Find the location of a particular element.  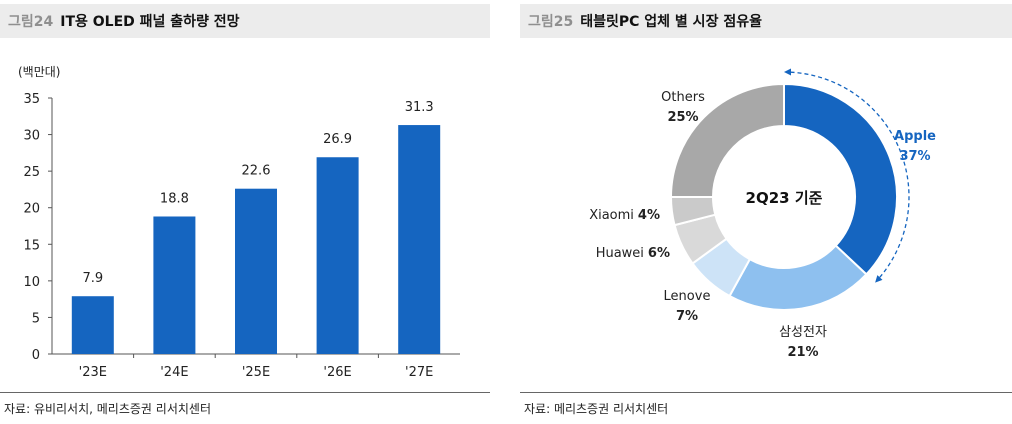

y-tick-label: 5 is located at coordinates (36, 318).